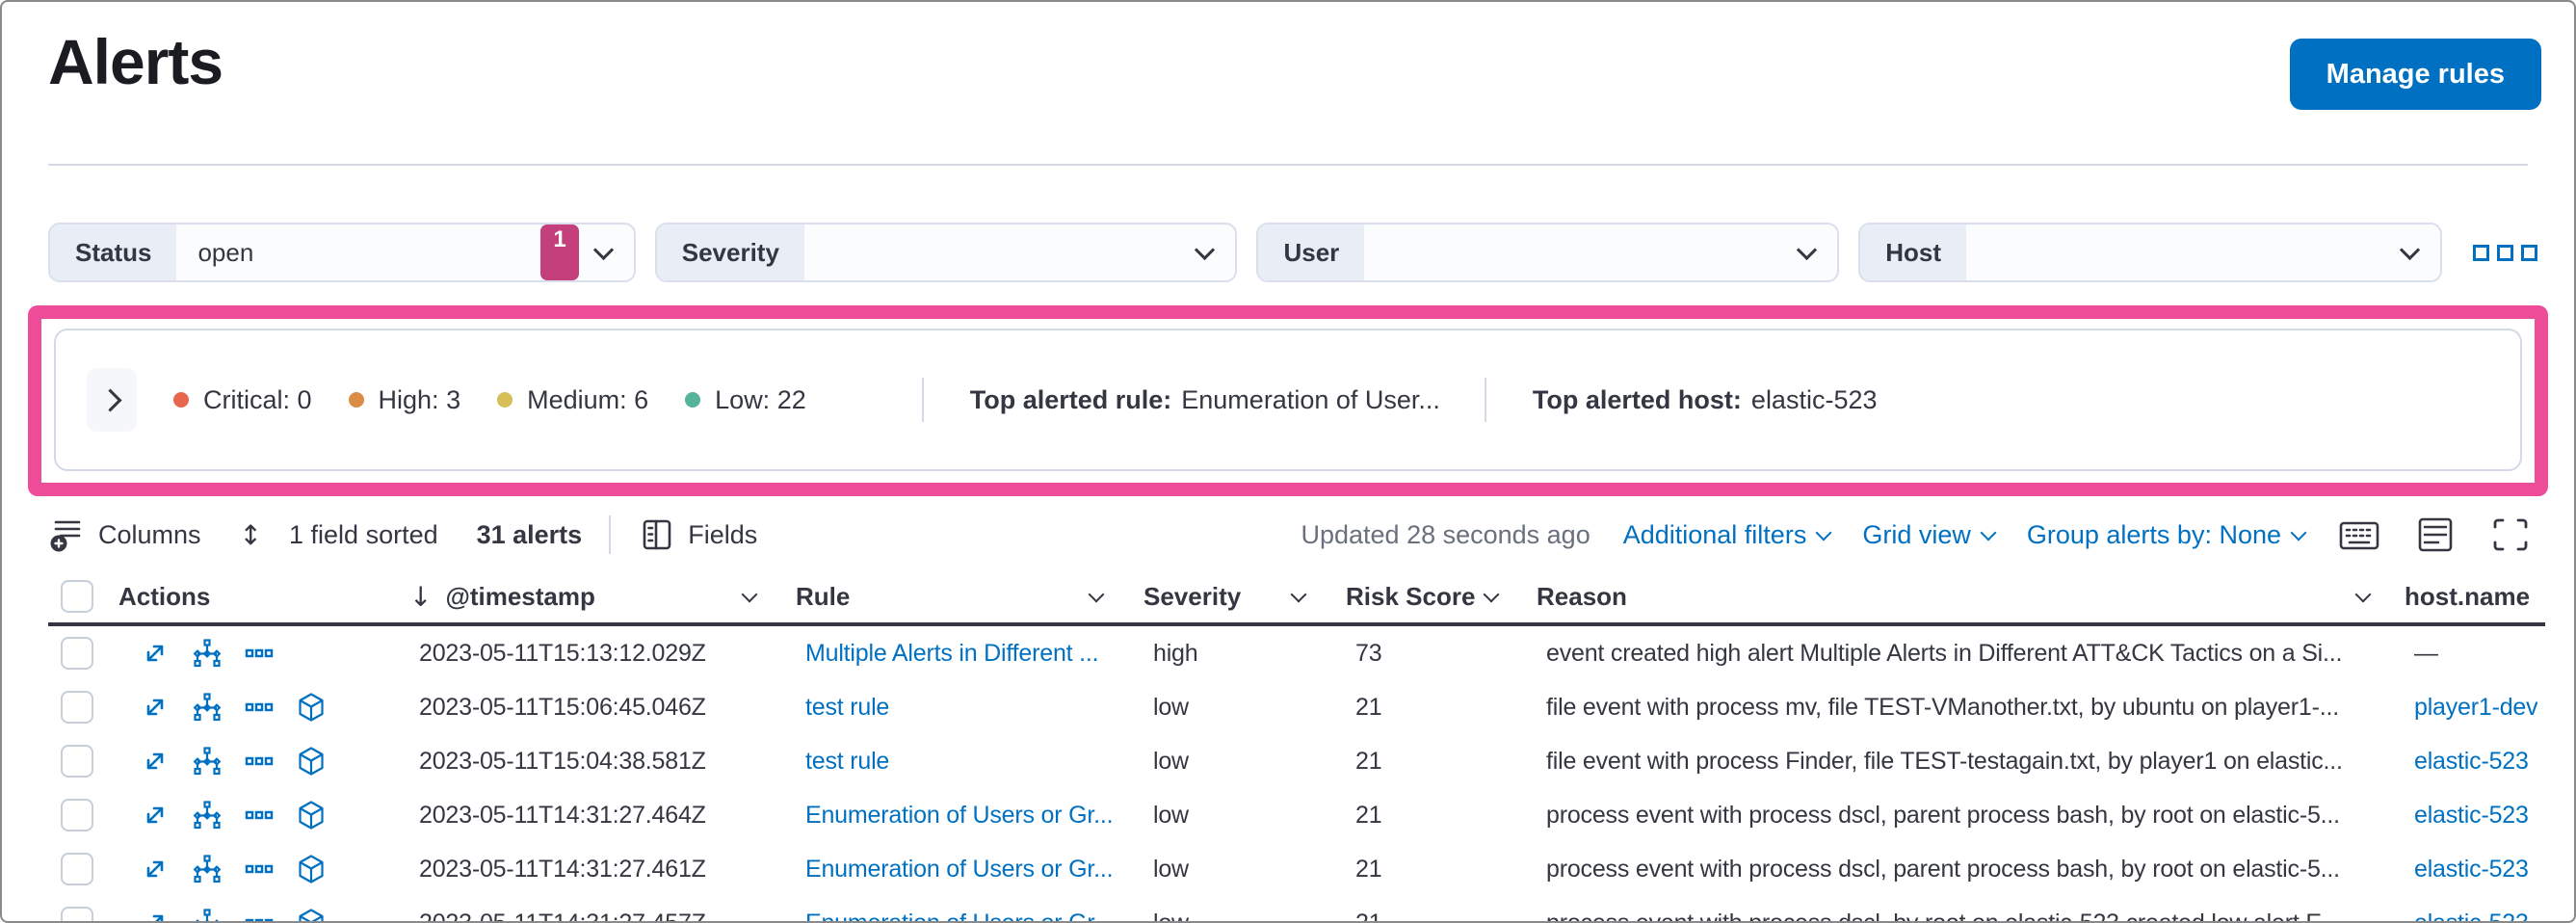 The width and height of the screenshot is (2576, 923). Describe the element at coordinates (2504, 252) in the screenshot. I see `more-filters-icon` at that location.